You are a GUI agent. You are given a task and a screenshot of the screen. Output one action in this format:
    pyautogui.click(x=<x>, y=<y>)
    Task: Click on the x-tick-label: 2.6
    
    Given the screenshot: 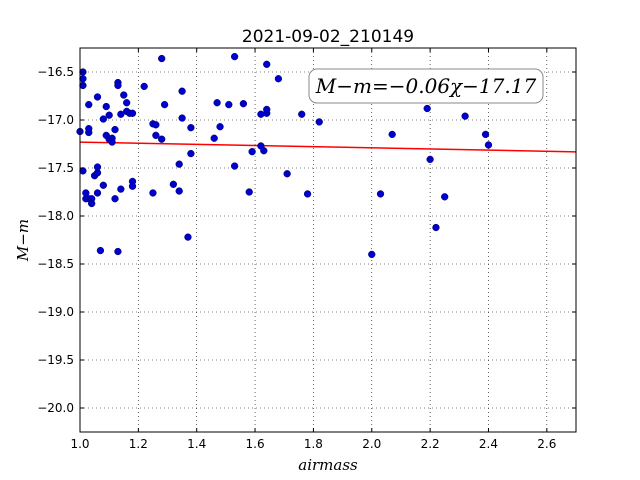 What is the action you would take?
    pyautogui.click(x=546, y=444)
    